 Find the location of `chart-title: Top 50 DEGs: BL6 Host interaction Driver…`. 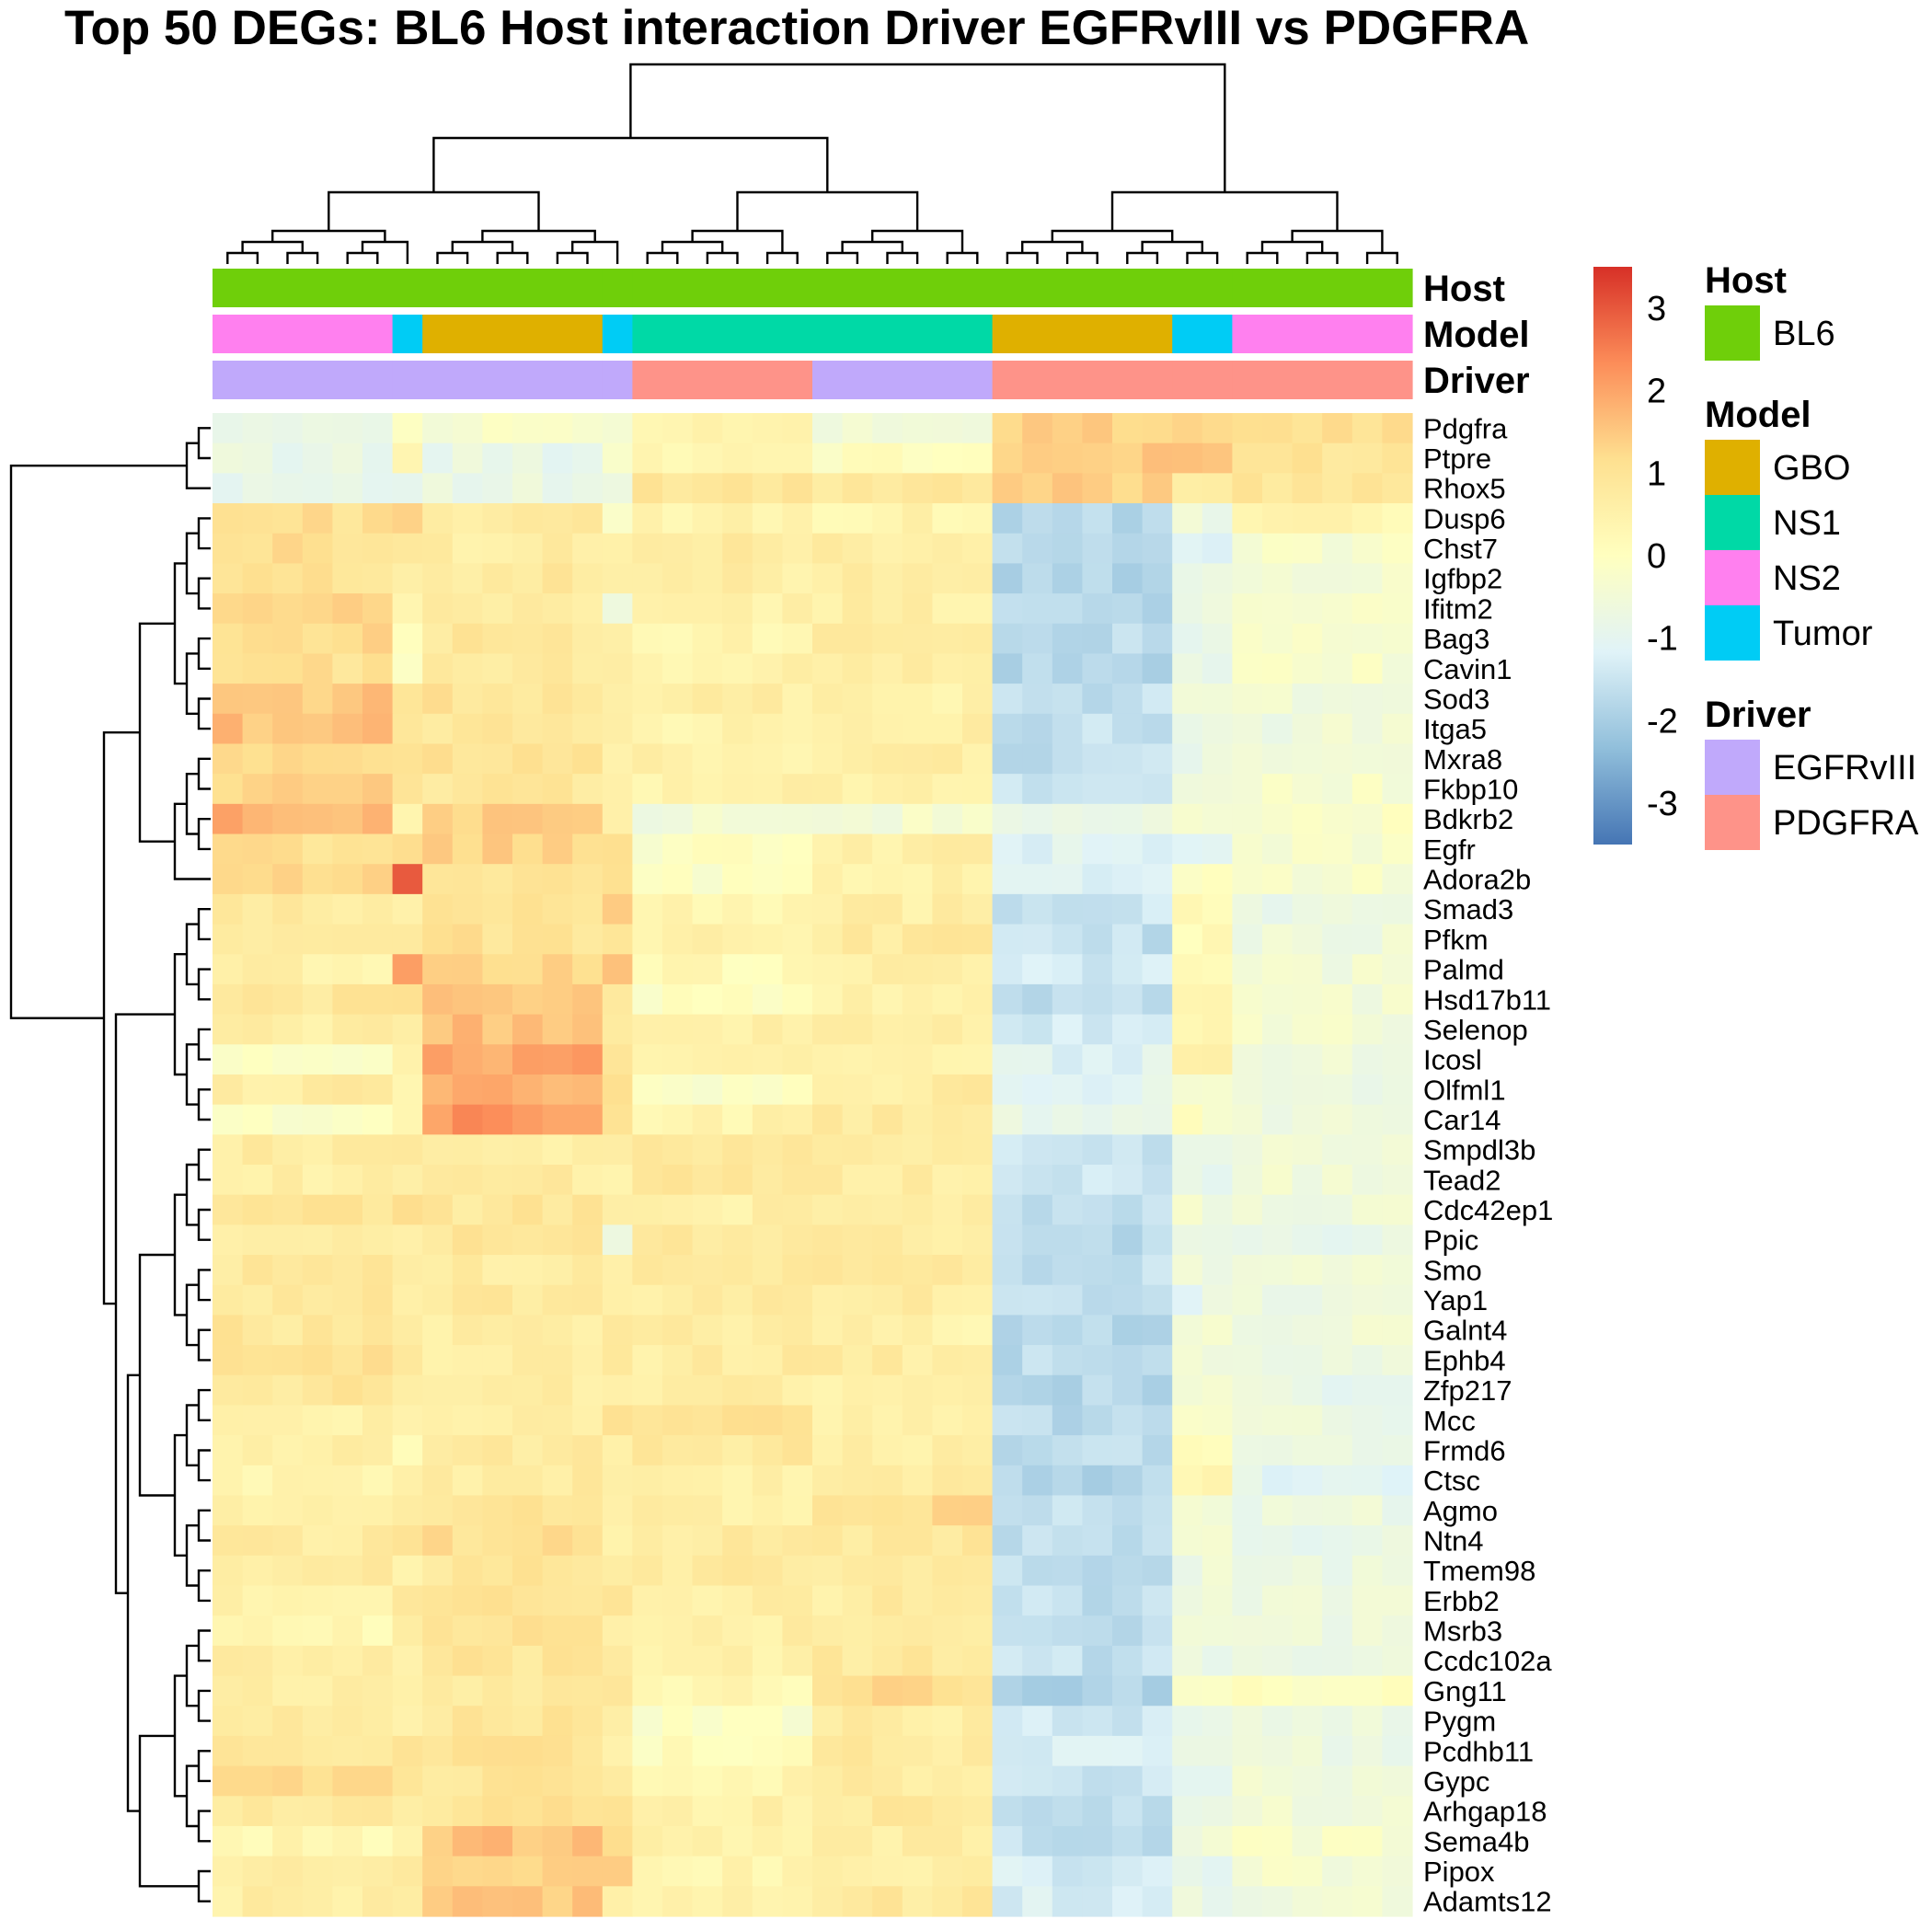

chart-title: Top 50 DEGs: BL6 Host interaction Driver… is located at coordinates (796, 28).